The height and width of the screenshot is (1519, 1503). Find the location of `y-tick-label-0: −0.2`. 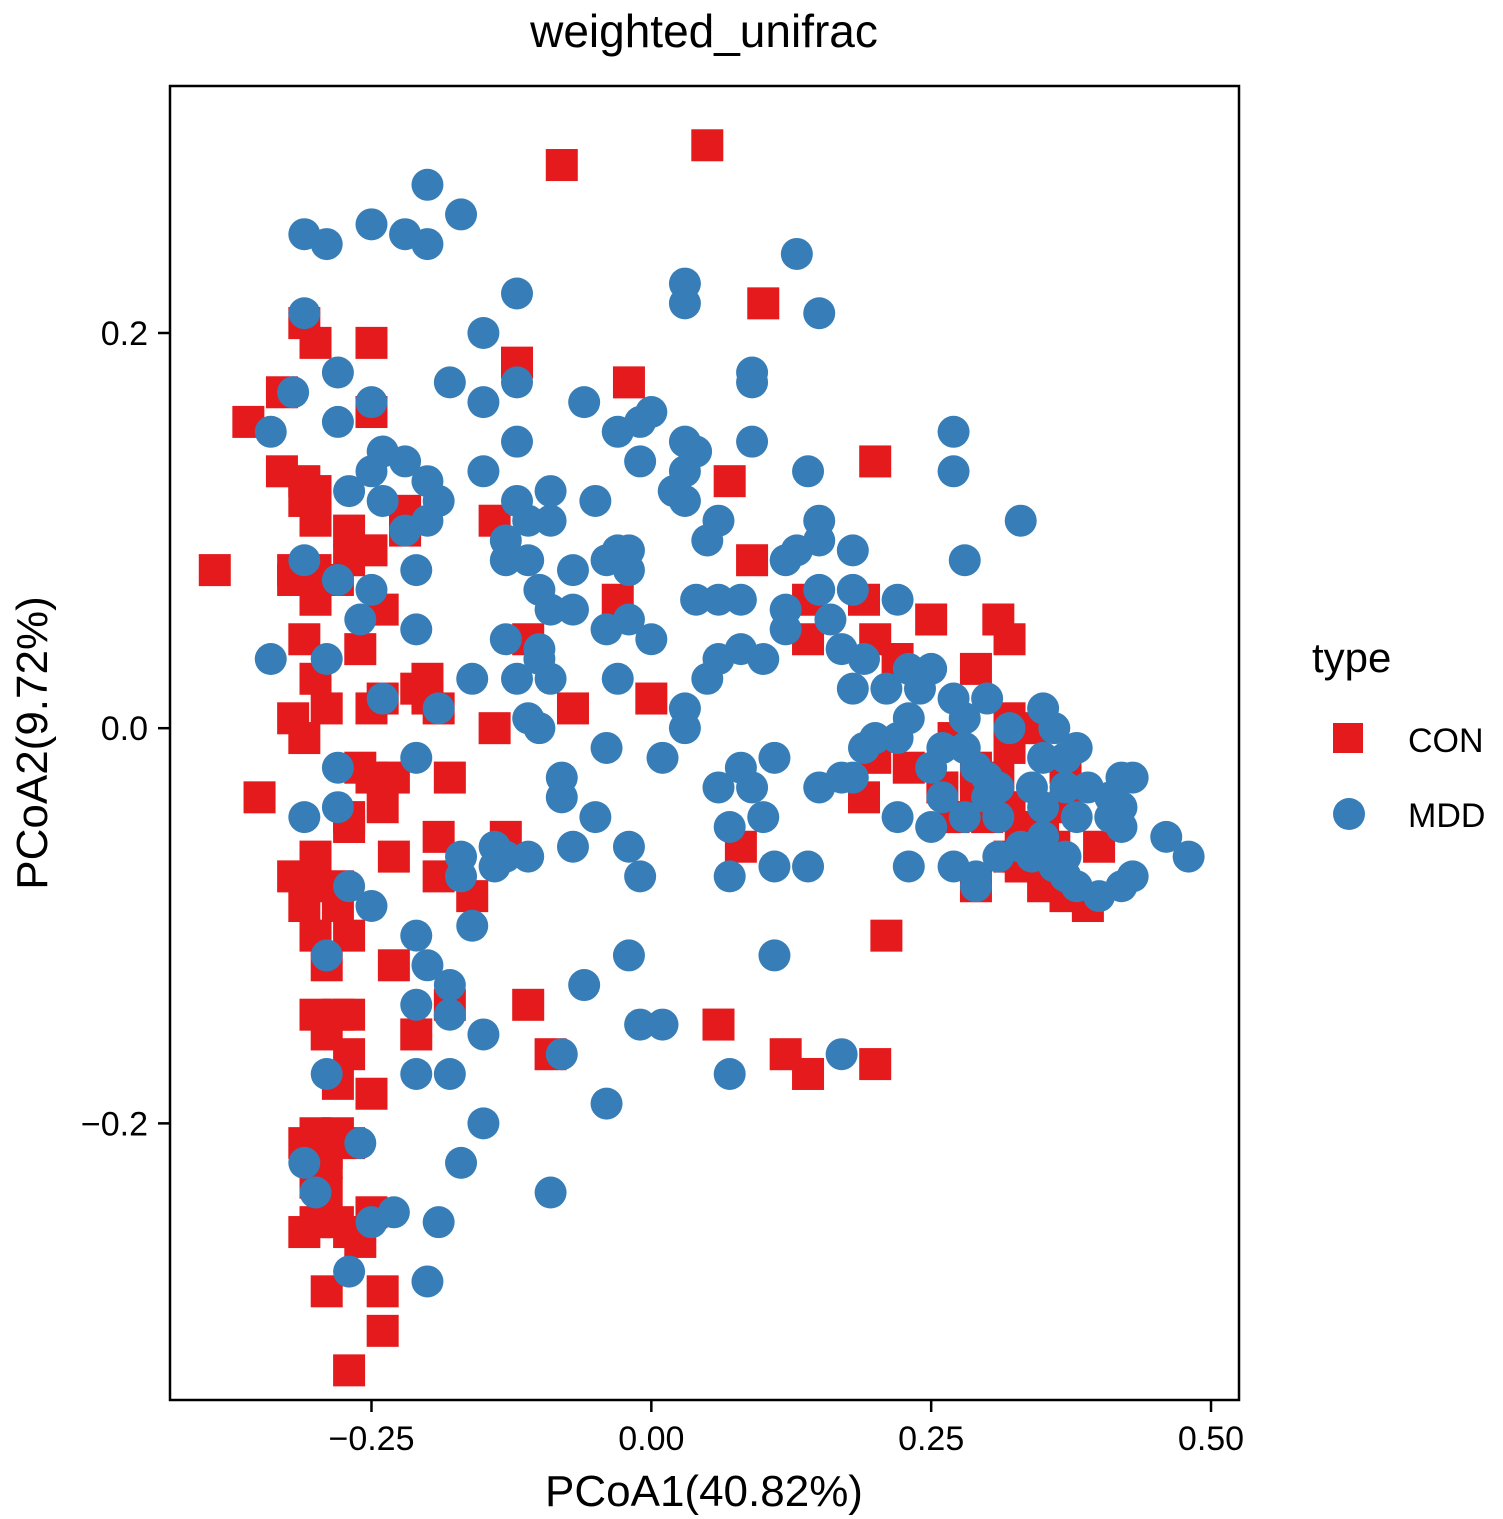

y-tick-label-0: −0.2 is located at coordinates (114, 1124).